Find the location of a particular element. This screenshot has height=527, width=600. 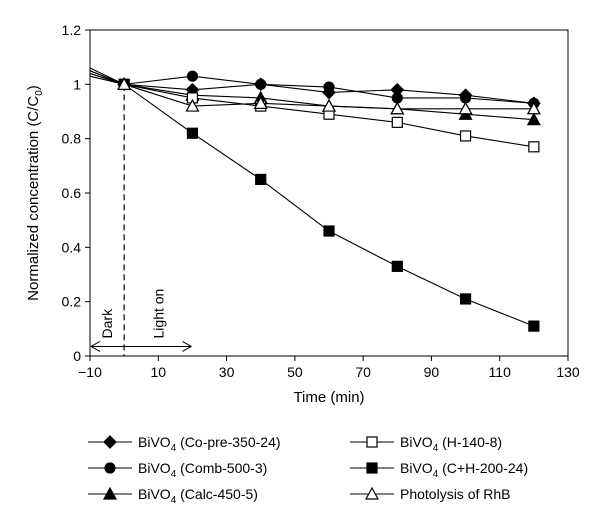

legend-item: Photolysis of RhB is located at coordinates (430, 494).